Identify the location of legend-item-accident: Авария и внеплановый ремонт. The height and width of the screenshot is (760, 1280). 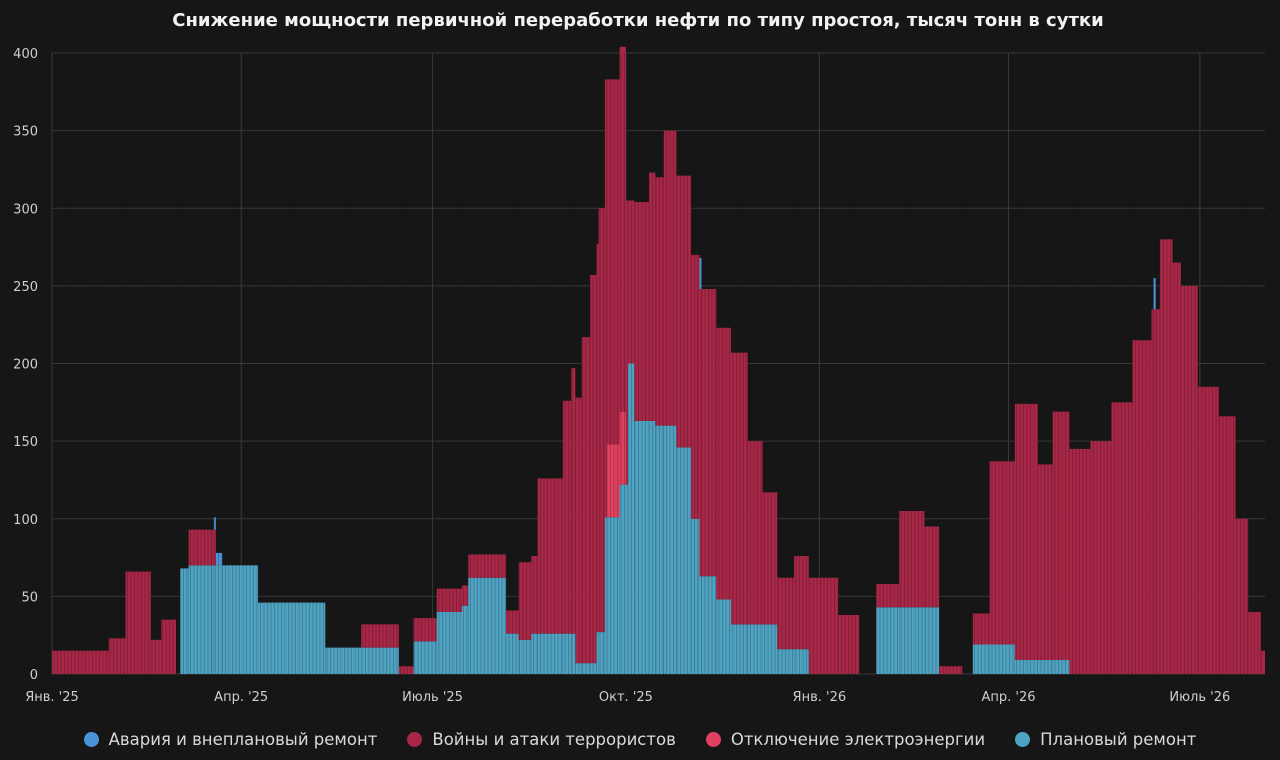
(230, 739).